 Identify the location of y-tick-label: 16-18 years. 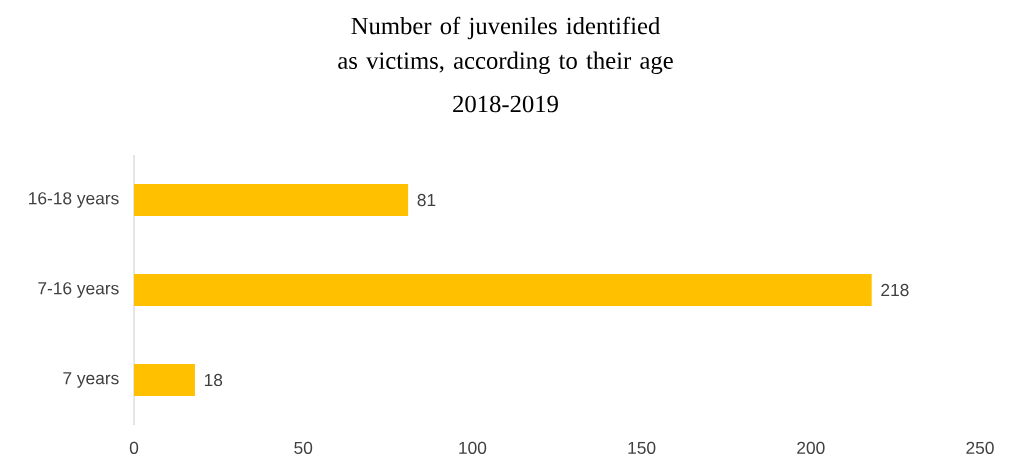
(74, 200).